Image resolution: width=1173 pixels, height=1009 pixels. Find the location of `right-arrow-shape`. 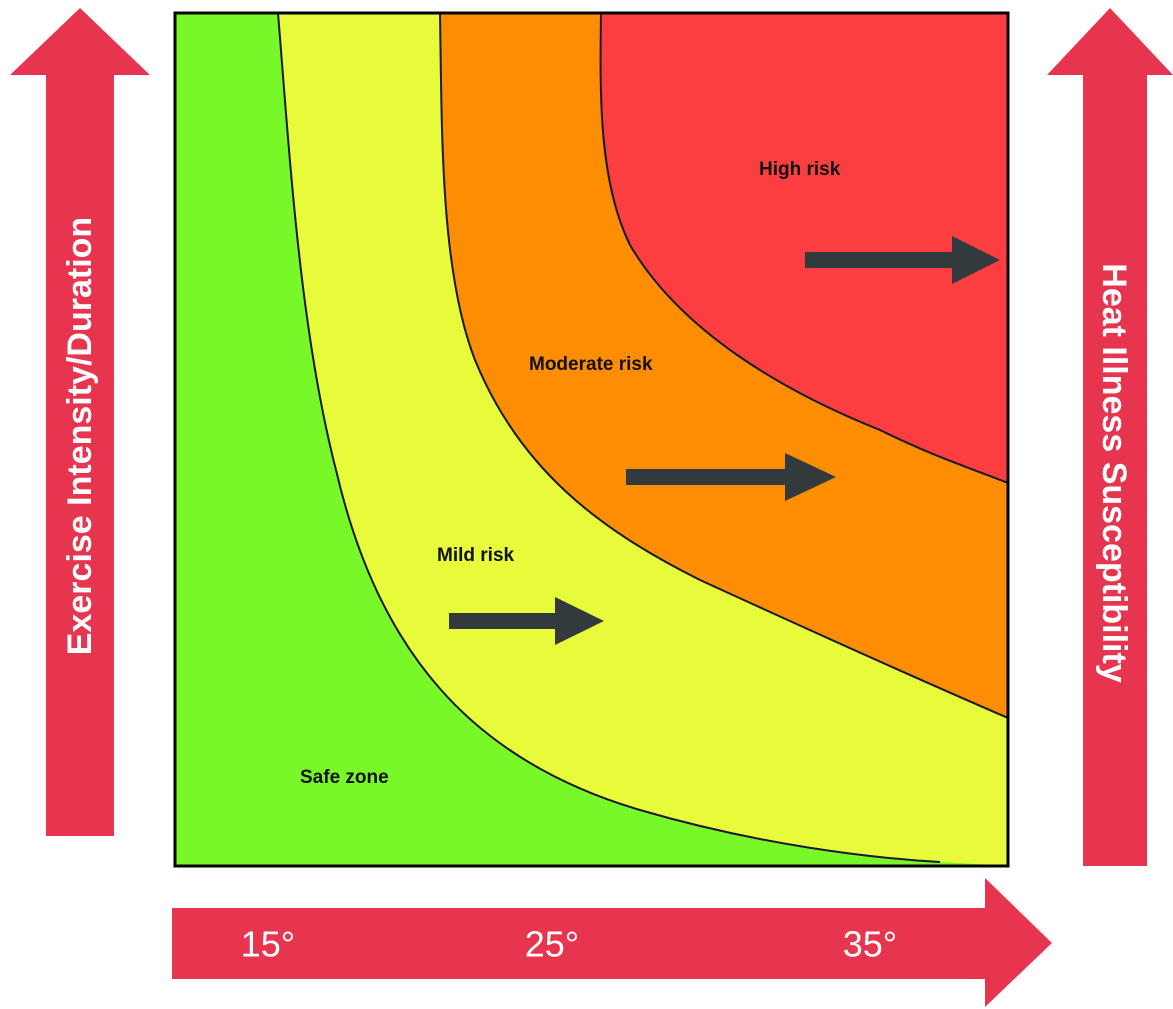

right-arrow-shape is located at coordinates (1110, 437).